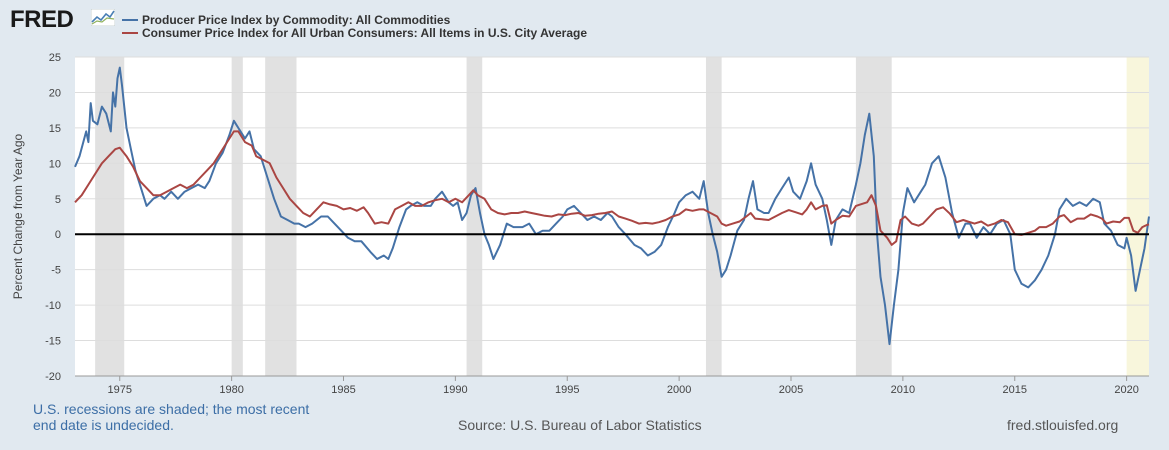  What do you see at coordinates (18, 216) in the screenshot?
I see `y-axis-title: Percent Change from Year Ago` at bounding box center [18, 216].